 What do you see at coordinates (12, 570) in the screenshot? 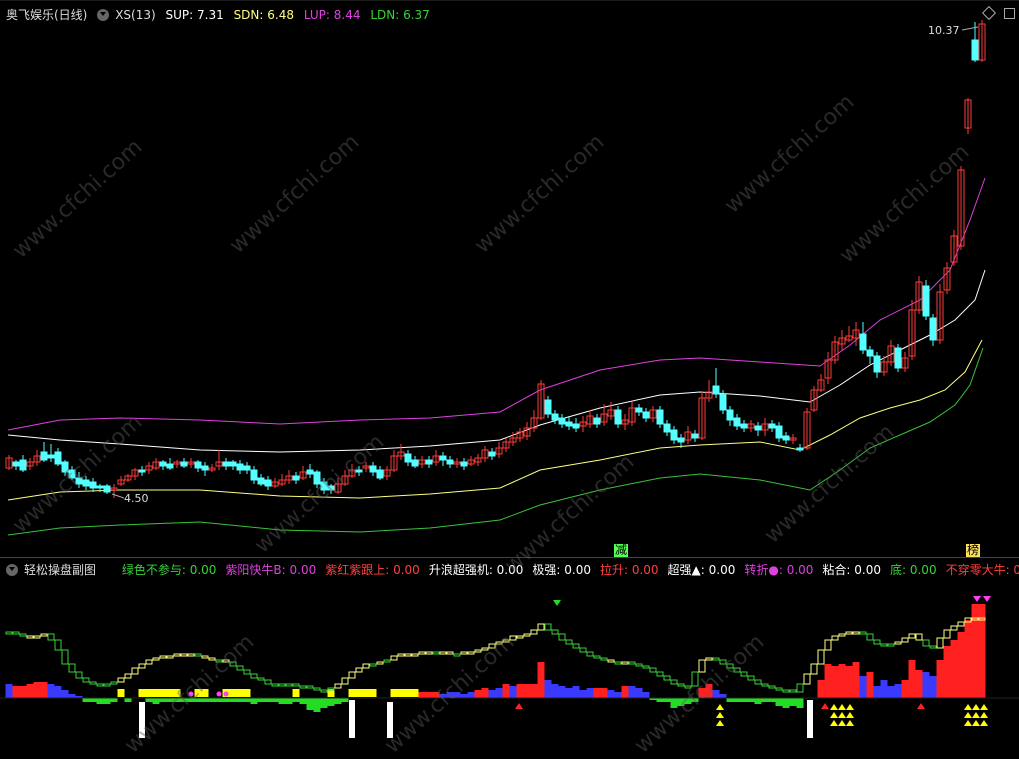
I see `sub-indicator-menu-icon` at bounding box center [12, 570].